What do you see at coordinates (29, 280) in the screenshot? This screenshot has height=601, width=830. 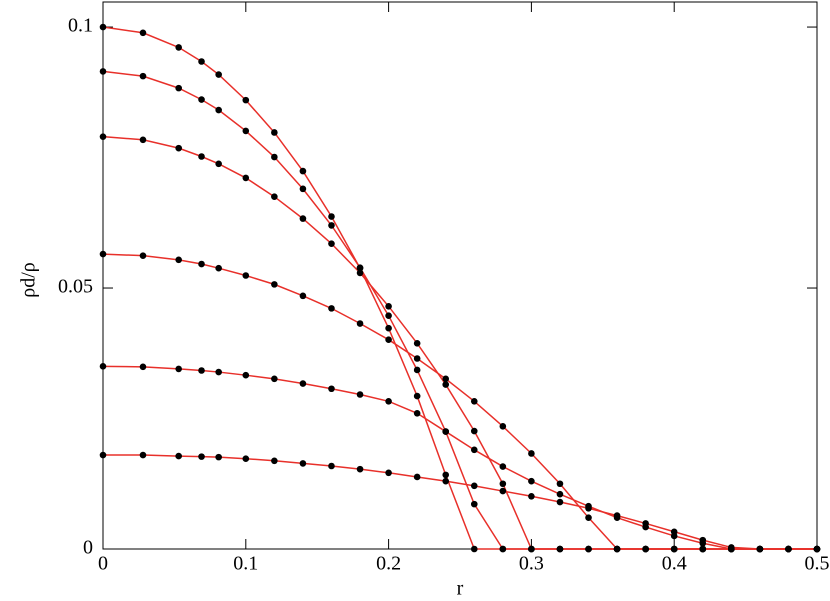 I see `y-axis-label: ρd/ρ` at bounding box center [29, 280].